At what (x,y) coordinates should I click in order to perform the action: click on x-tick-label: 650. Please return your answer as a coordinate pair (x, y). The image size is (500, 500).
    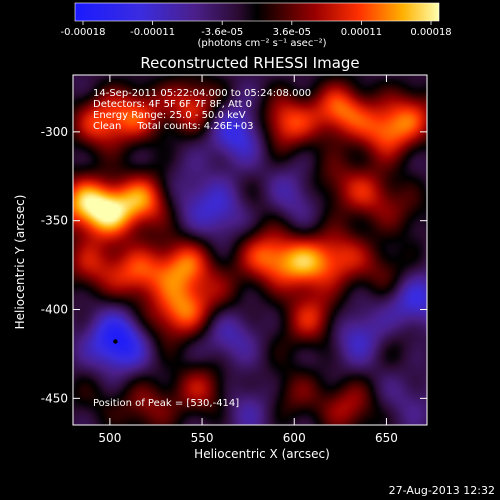
    Looking at the image, I should click on (386, 438).